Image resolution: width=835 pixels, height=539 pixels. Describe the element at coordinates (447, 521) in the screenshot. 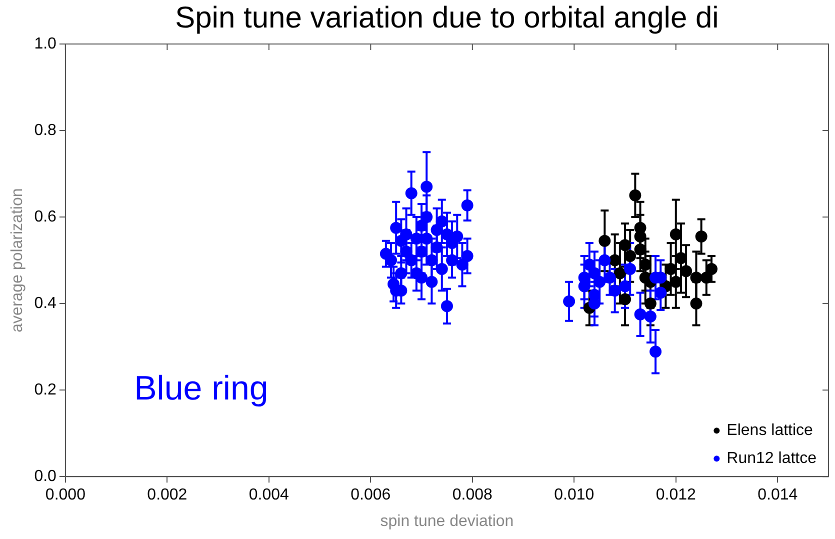

I see `x-axis-title: spin tune deviation` at that location.